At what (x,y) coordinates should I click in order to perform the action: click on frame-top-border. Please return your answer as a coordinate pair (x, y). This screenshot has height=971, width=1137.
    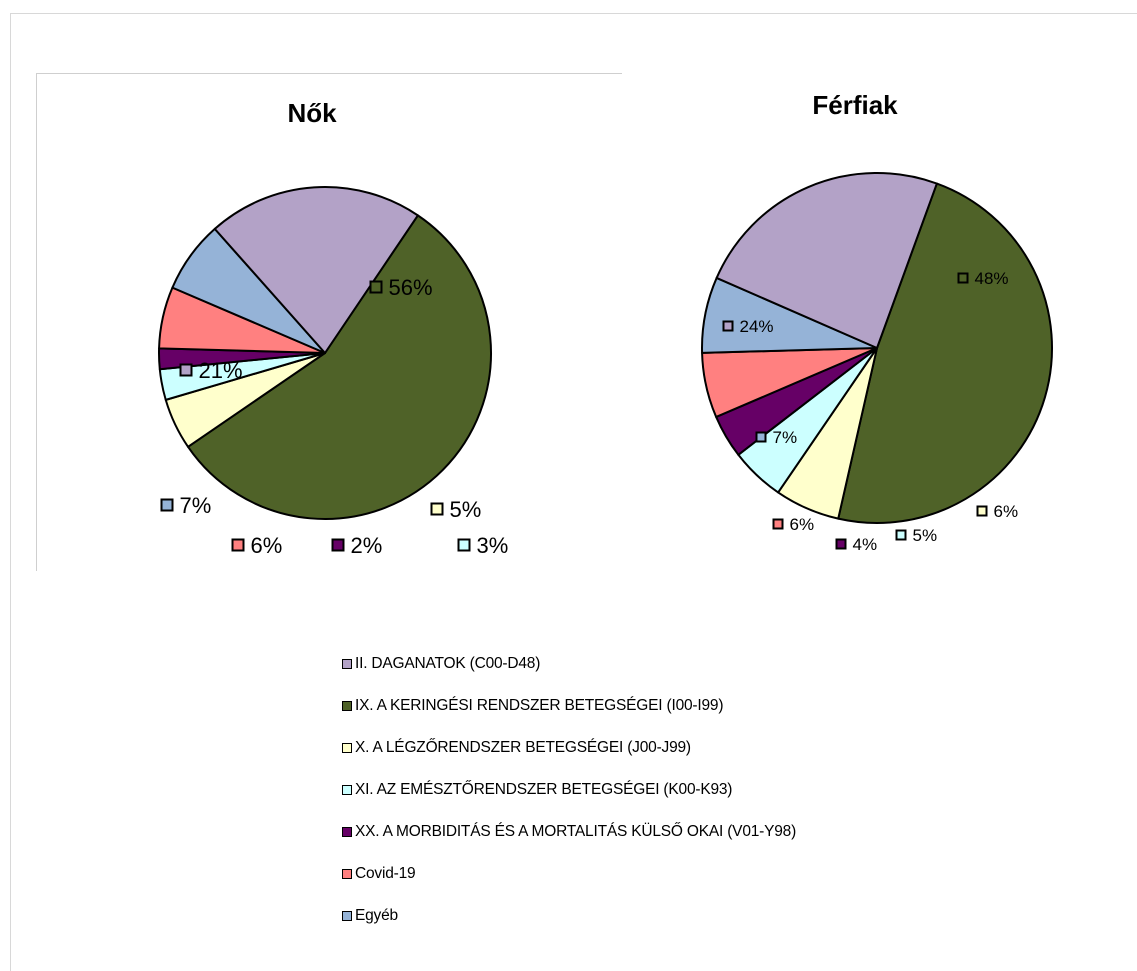
    Looking at the image, I should click on (573, 13).